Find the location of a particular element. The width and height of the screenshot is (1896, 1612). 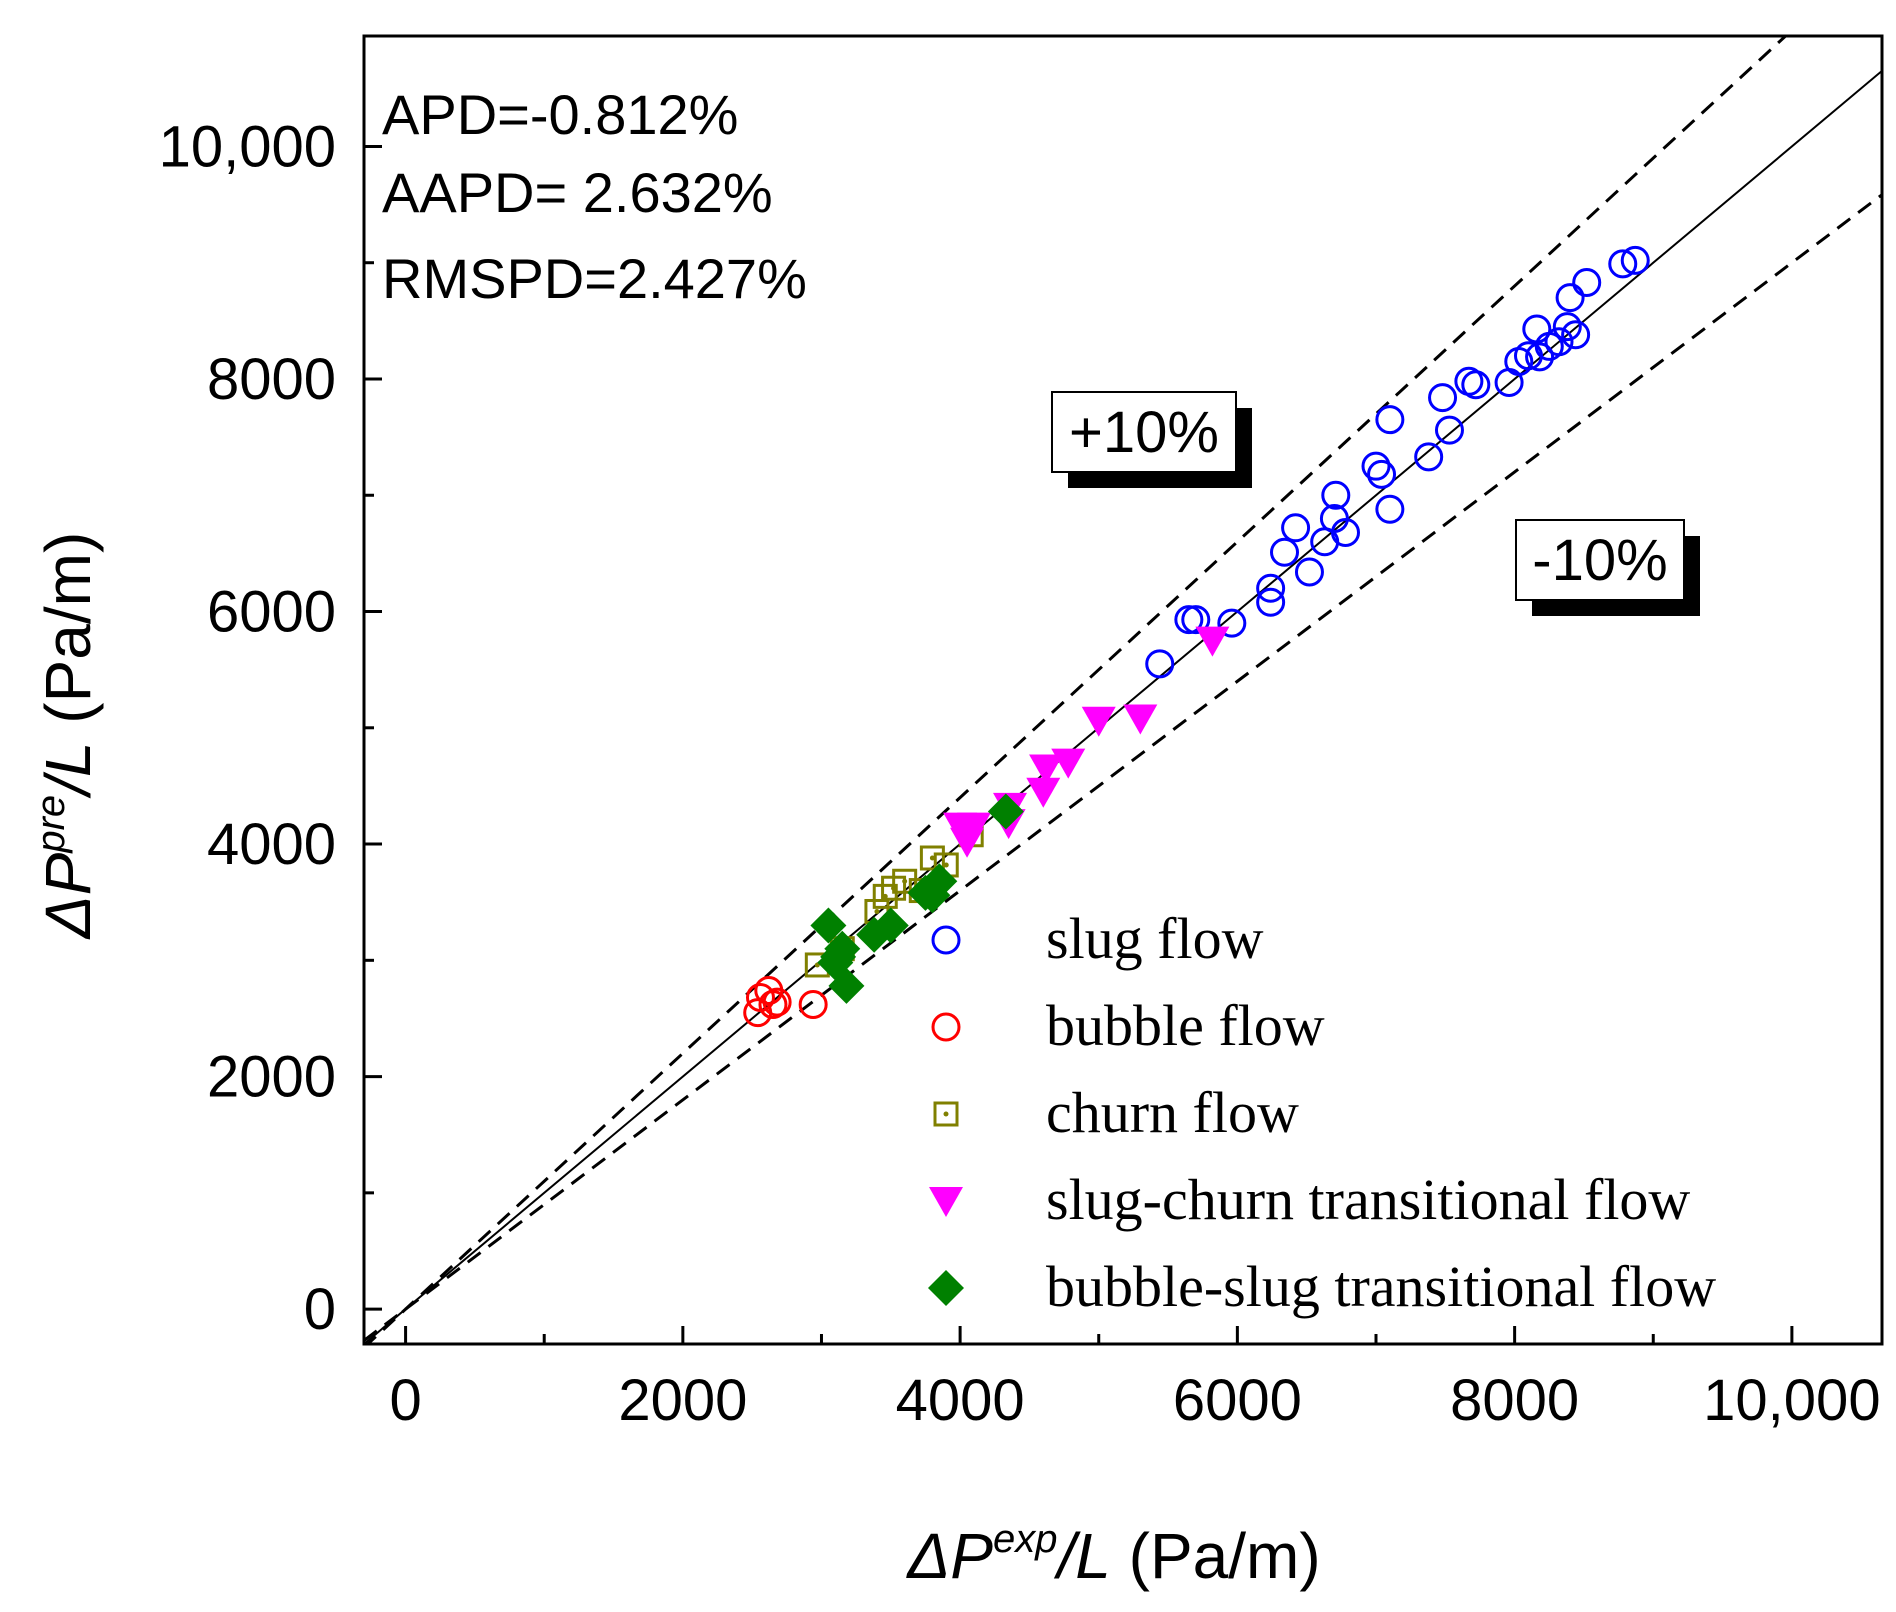

y-axis-title-prefix: ΔP is located at coordinates (68, 896).